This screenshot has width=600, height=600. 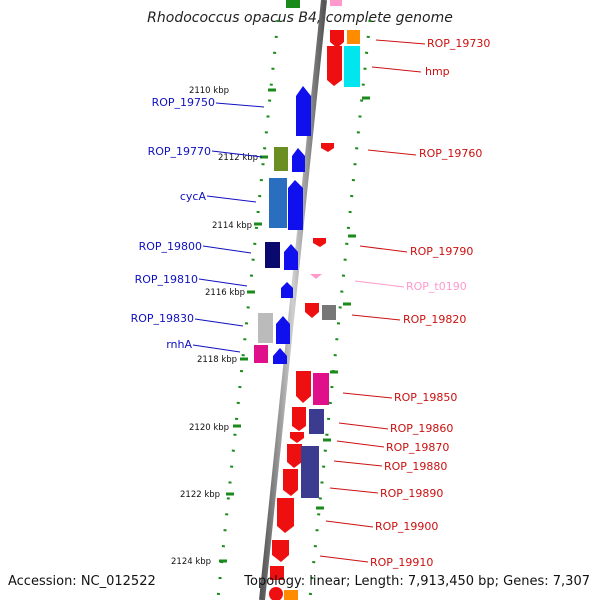 I want to click on accession-text: Accession: NC_012522, so click(x=82, y=581).